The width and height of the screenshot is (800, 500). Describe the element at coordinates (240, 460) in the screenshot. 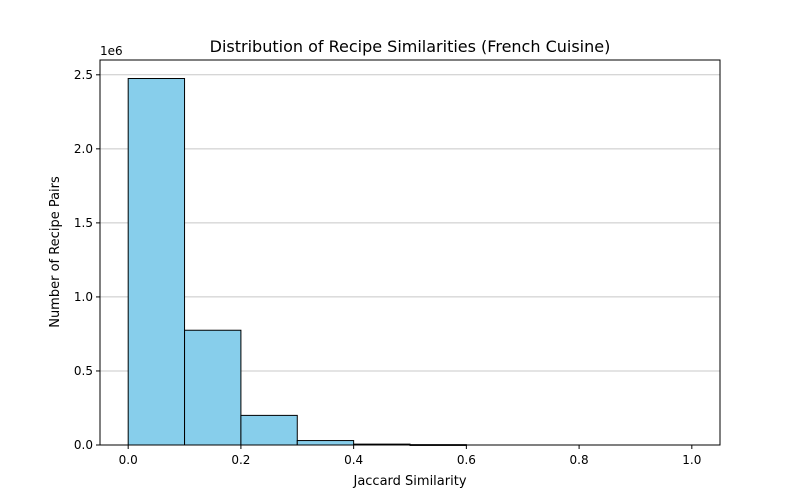

I see `x-tick-label: 0.2` at that location.